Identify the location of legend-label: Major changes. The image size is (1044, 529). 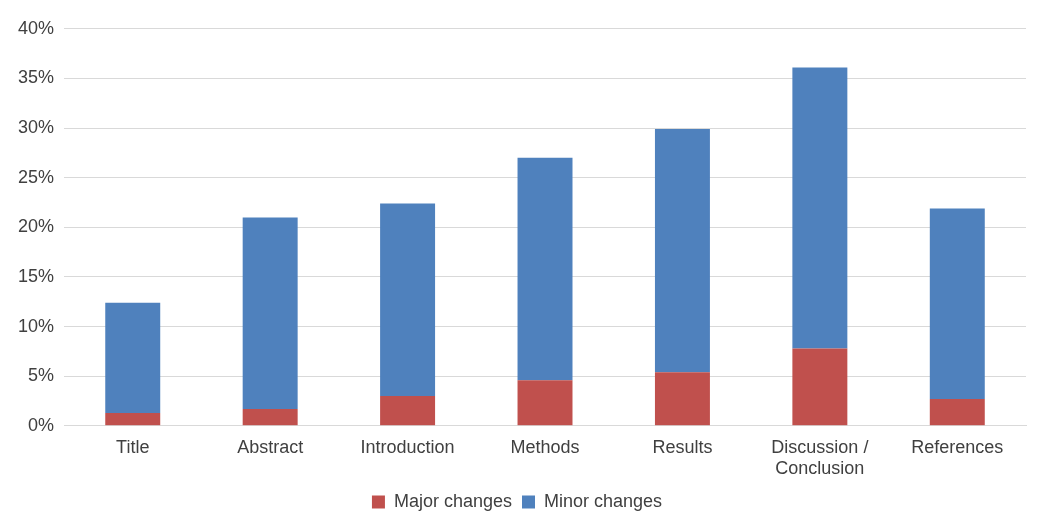
(453, 500).